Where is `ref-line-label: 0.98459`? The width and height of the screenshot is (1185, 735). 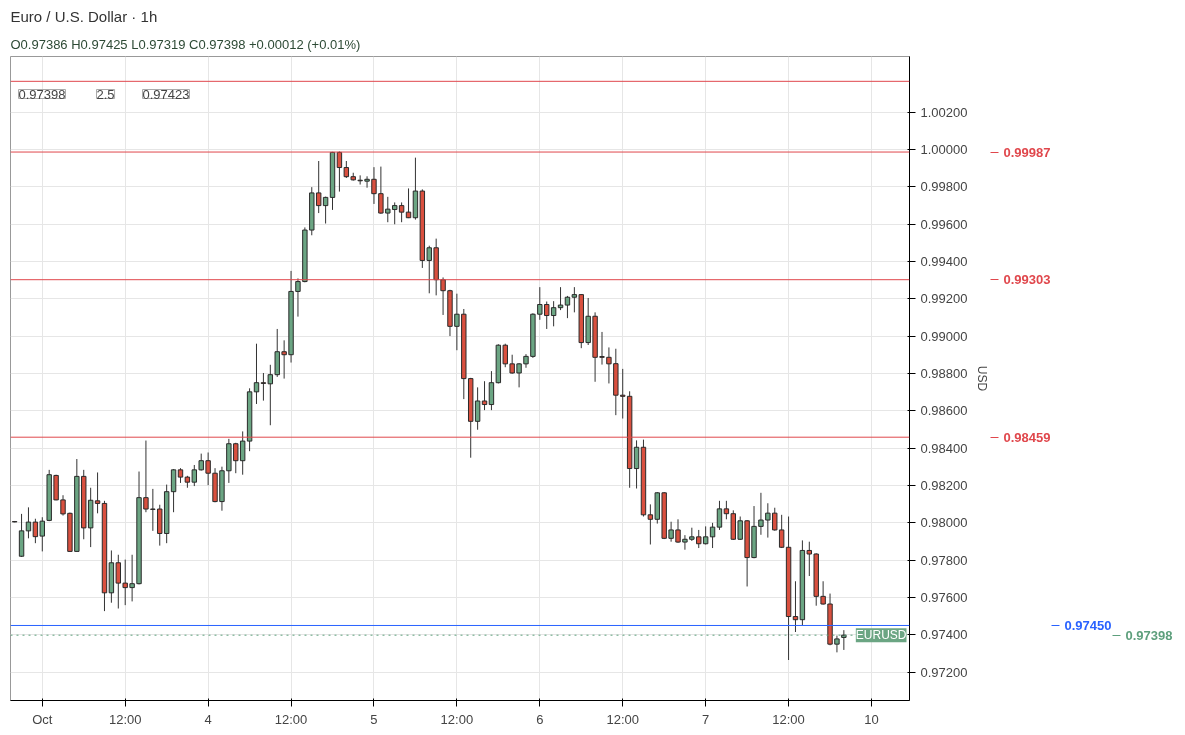
ref-line-label: 0.98459 is located at coordinates (1027, 437).